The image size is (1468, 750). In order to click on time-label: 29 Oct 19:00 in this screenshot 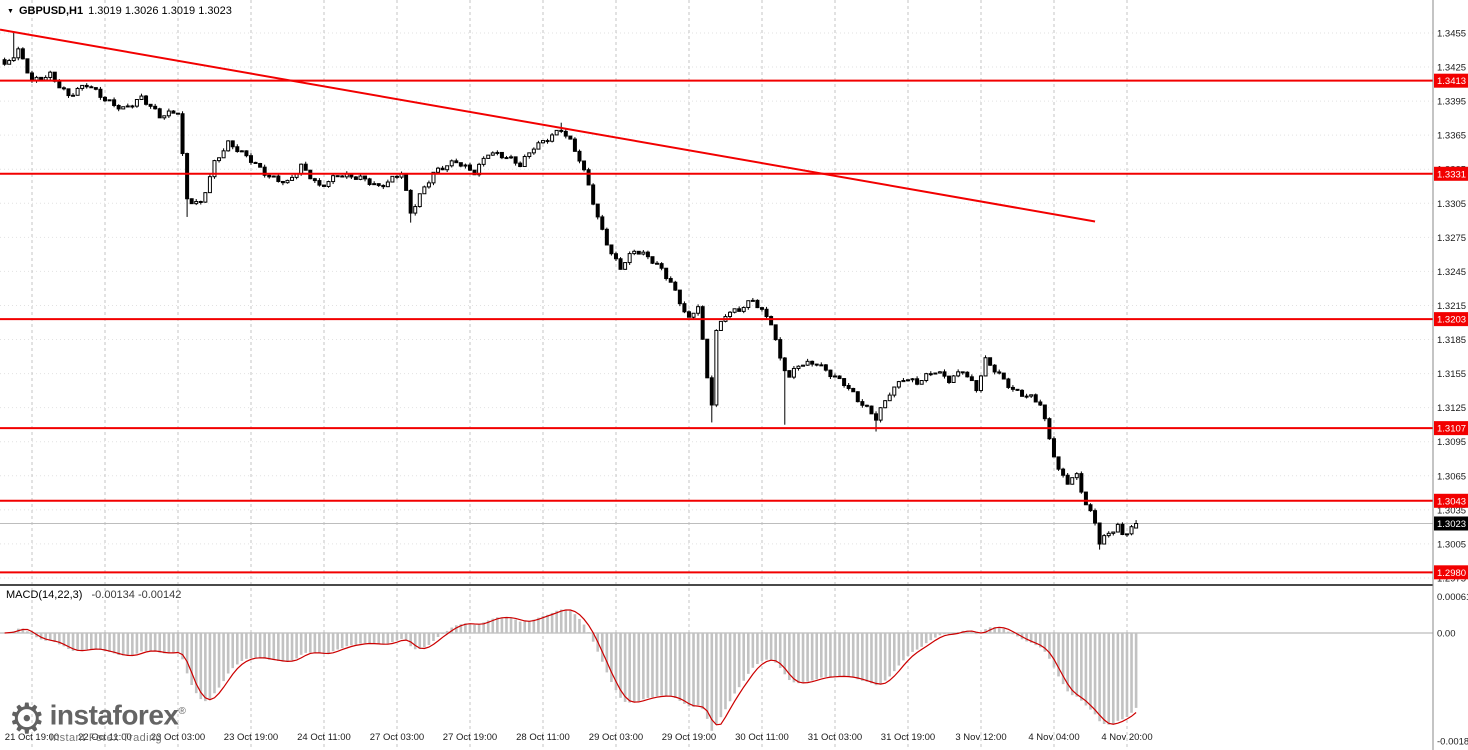, I will do `click(689, 737)`.